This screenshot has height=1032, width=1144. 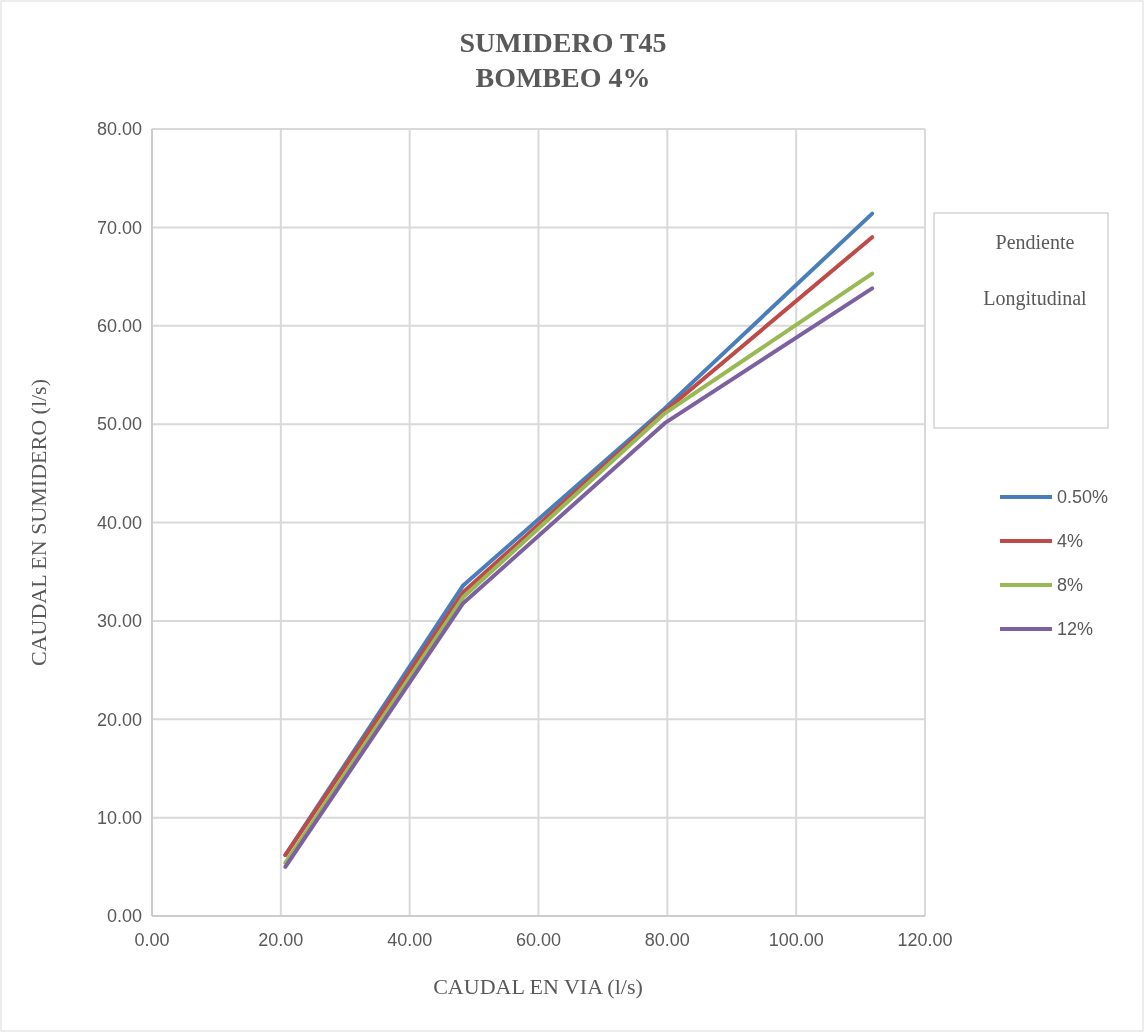 I want to click on chart-title: SUMIDERO T45 BOMBEO 4%, so click(x=563, y=60).